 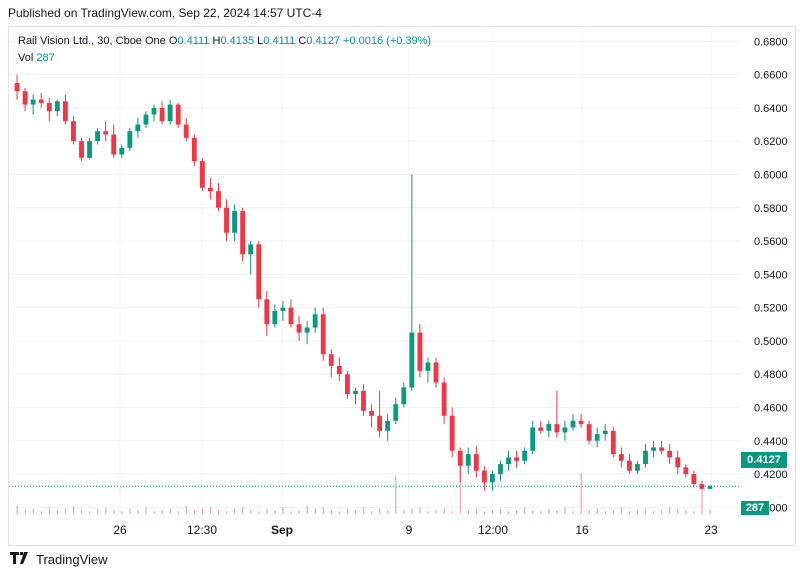 I want to click on volume-value: 287, so click(x=45, y=58).